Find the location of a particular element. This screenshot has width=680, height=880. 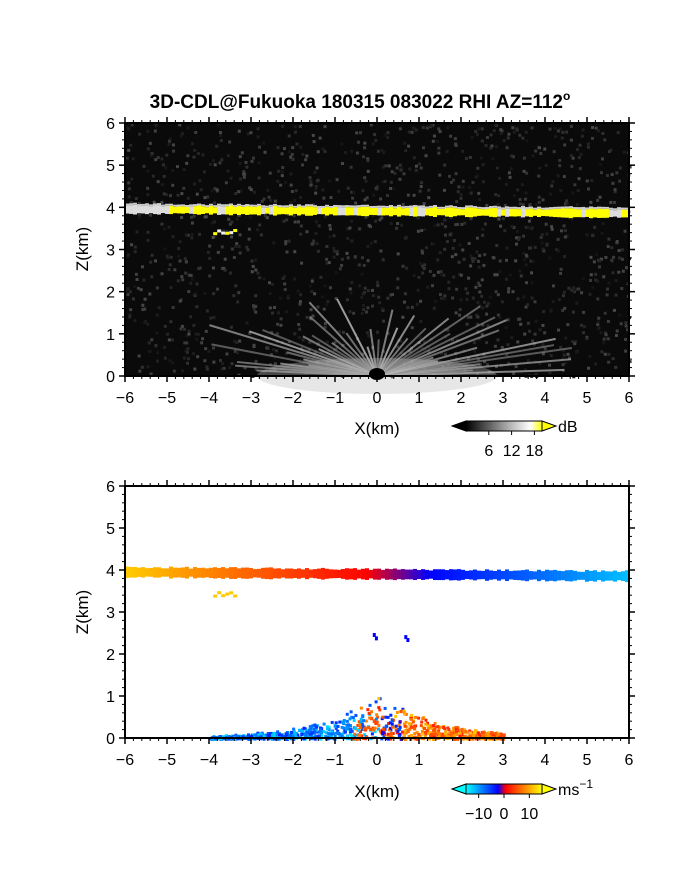

x-tick-label: −3 is located at coordinates (251, 760).